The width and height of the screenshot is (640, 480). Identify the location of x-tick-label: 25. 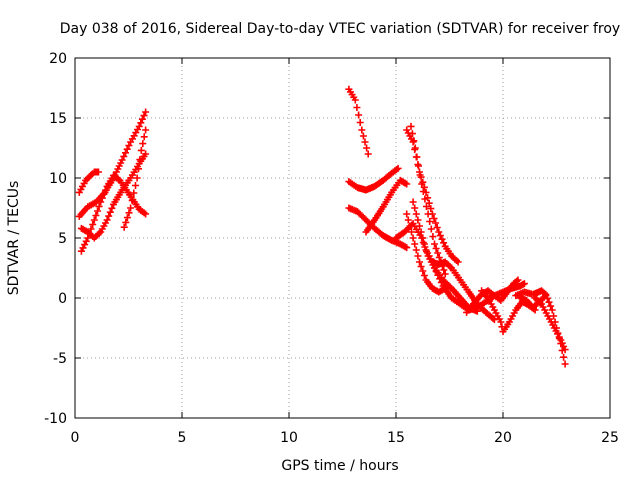
(610, 438).